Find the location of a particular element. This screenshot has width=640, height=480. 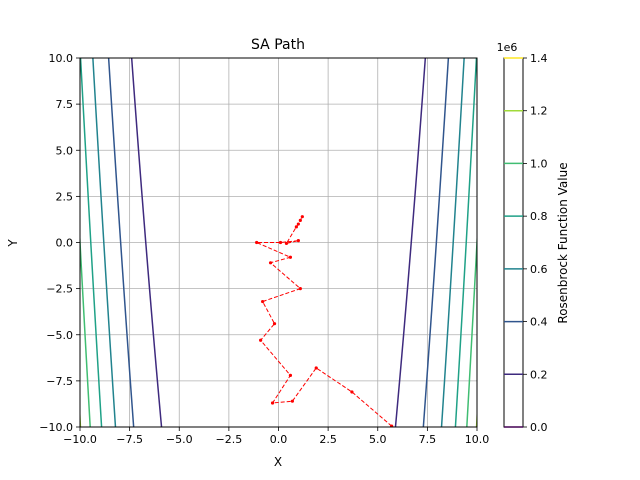

colorbar-ticks: 0.0 0.2 0.4 0.6 0.8 1.0 1.2 1.4 is located at coordinates (526, 243).